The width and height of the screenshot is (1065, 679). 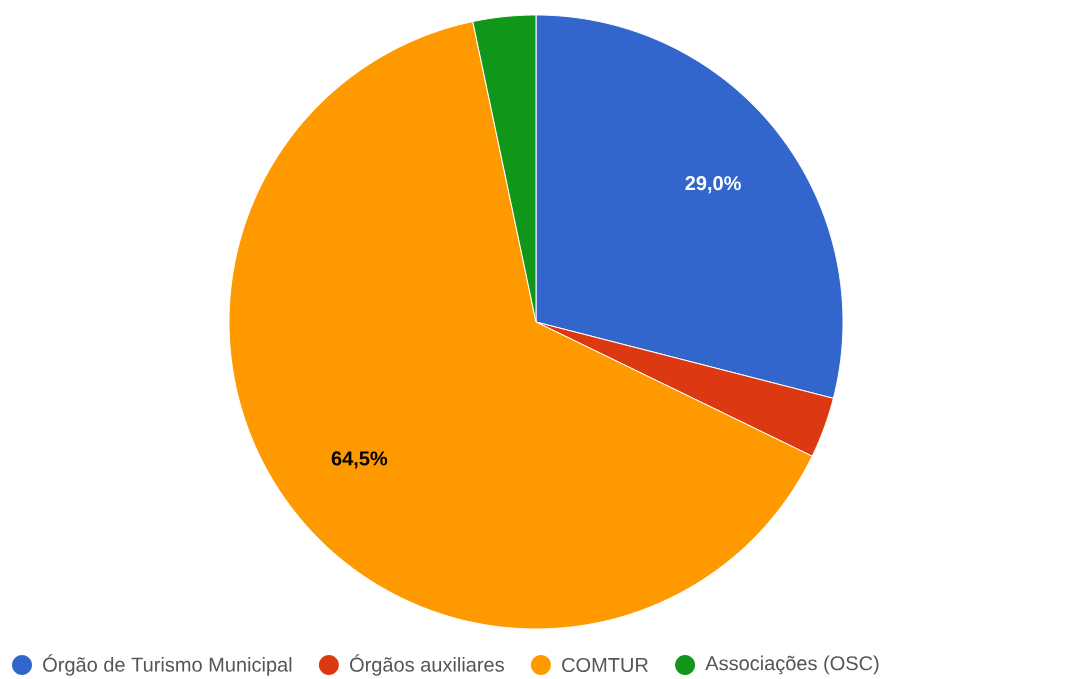 I want to click on legend-label: Órgão de Turismo Municipal, so click(x=167, y=665).